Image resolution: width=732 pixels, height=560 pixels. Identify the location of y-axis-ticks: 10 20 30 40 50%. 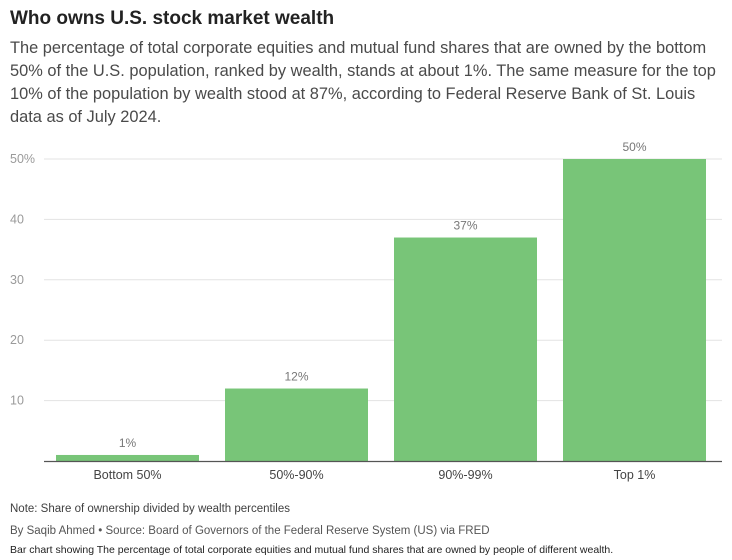
(22, 280).